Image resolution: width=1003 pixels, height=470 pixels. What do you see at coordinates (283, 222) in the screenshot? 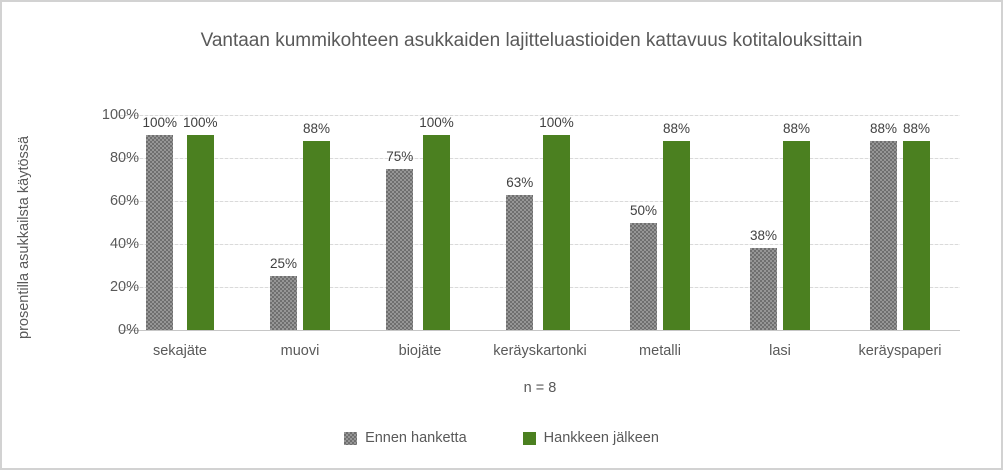
I see `bar-wrap-ennen-hanketta-muovi: 25%` at bounding box center [283, 222].